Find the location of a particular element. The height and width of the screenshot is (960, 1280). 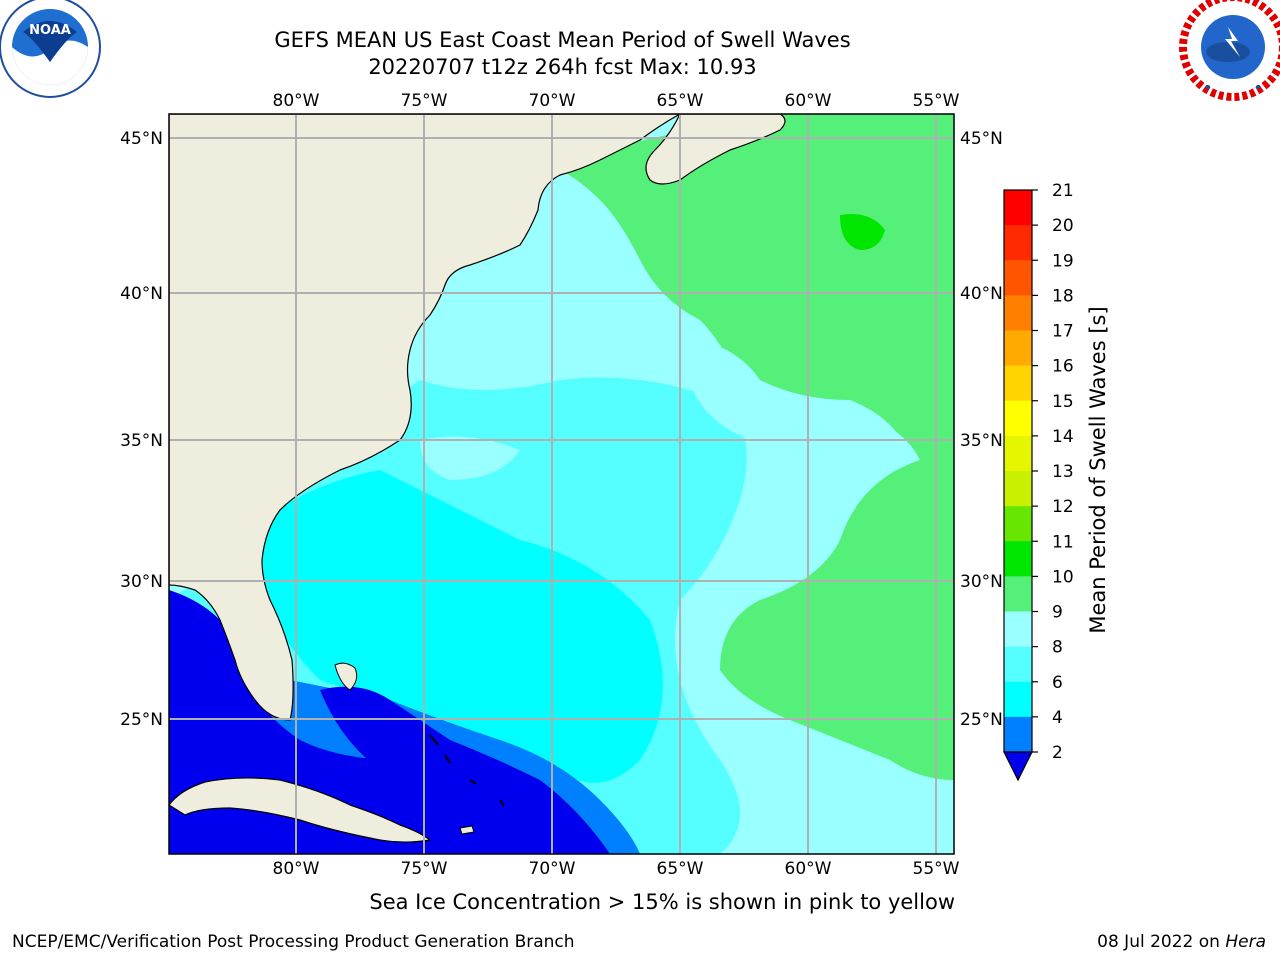

nws-logo is located at coordinates (1229, 50).